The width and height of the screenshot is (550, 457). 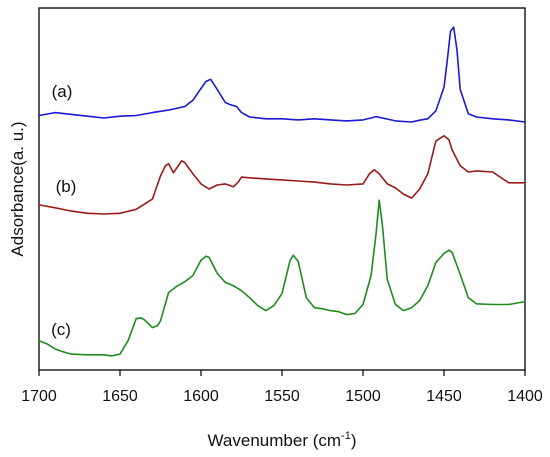 I want to click on x-tick-label-1400: 1400, so click(x=525, y=396).